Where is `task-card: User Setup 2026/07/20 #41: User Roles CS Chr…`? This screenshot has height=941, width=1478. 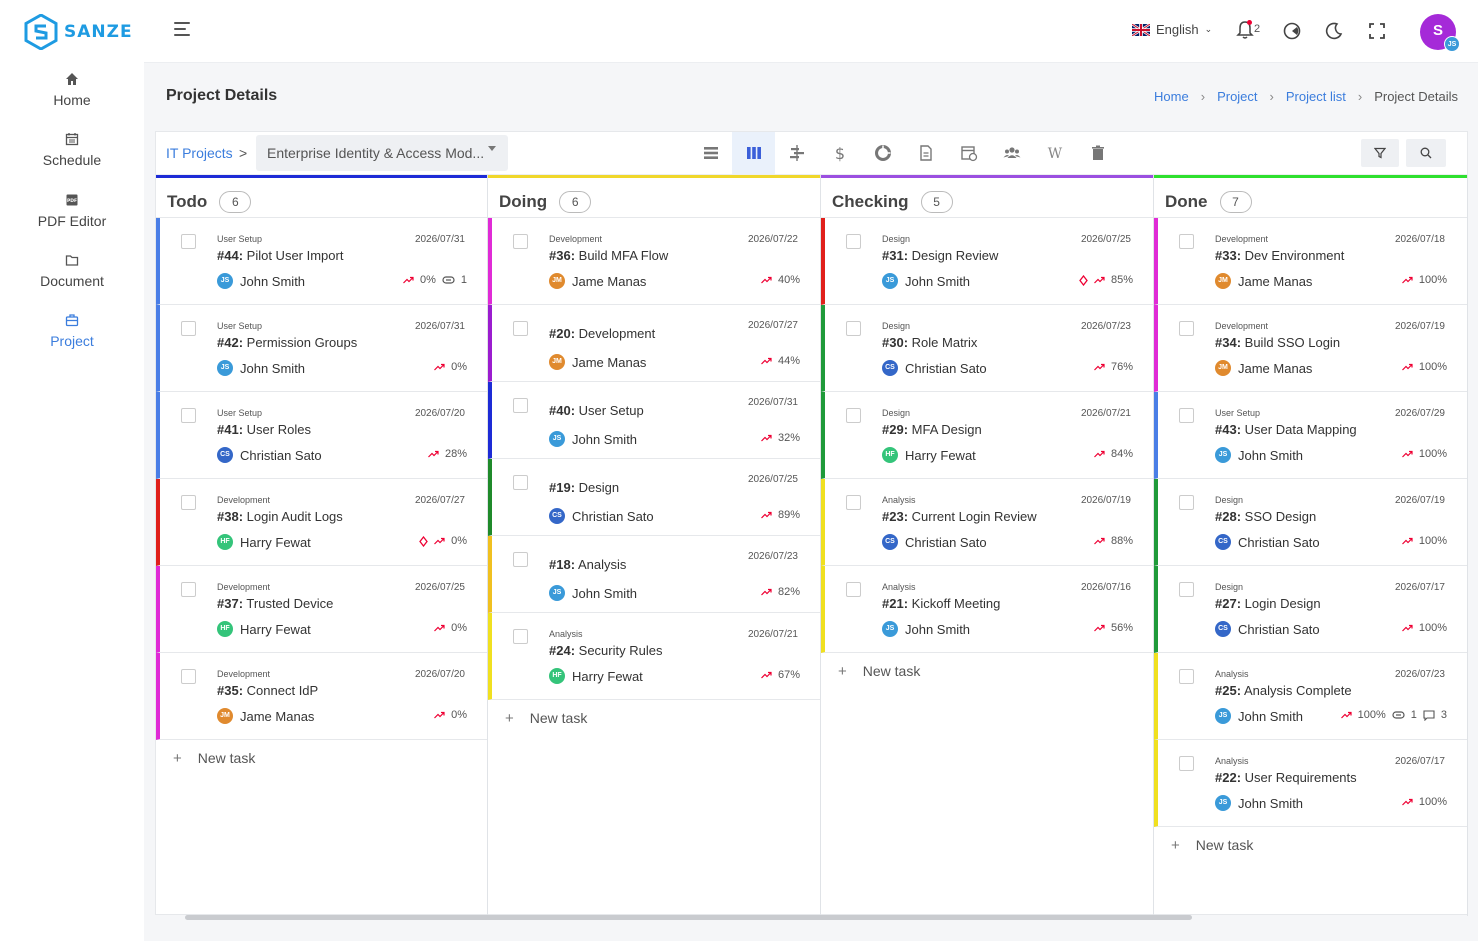 task-card: User Setup 2026/07/20 #41: User Roles CS Chr… is located at coordinates (321, 435).